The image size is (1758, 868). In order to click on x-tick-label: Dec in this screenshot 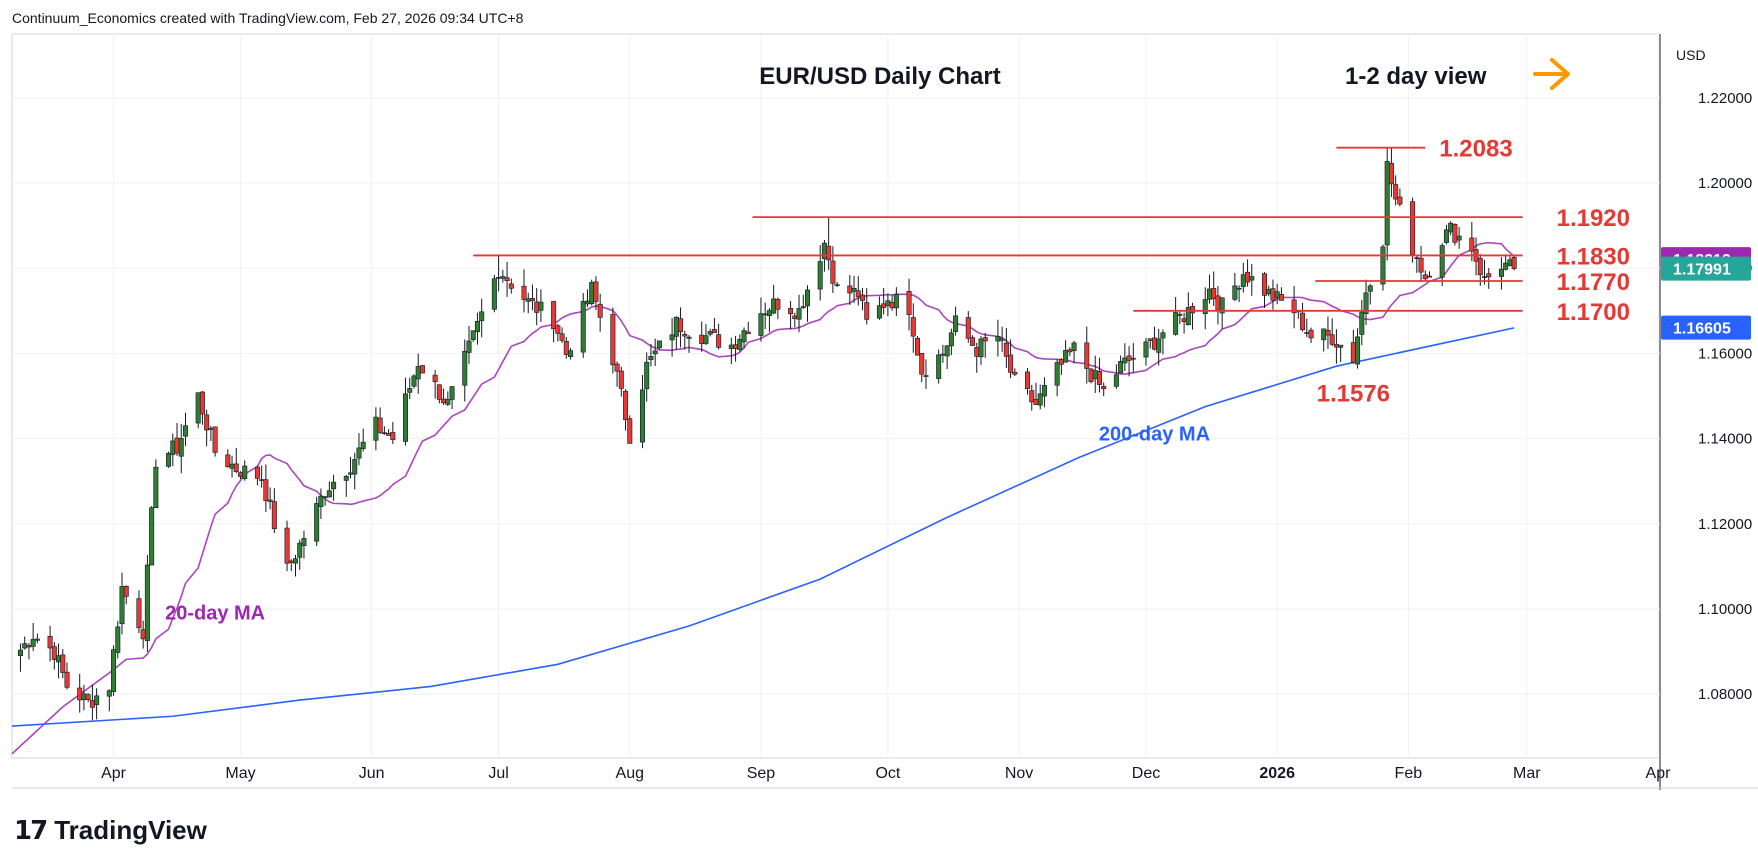, I will do `click(1146, 773)`.